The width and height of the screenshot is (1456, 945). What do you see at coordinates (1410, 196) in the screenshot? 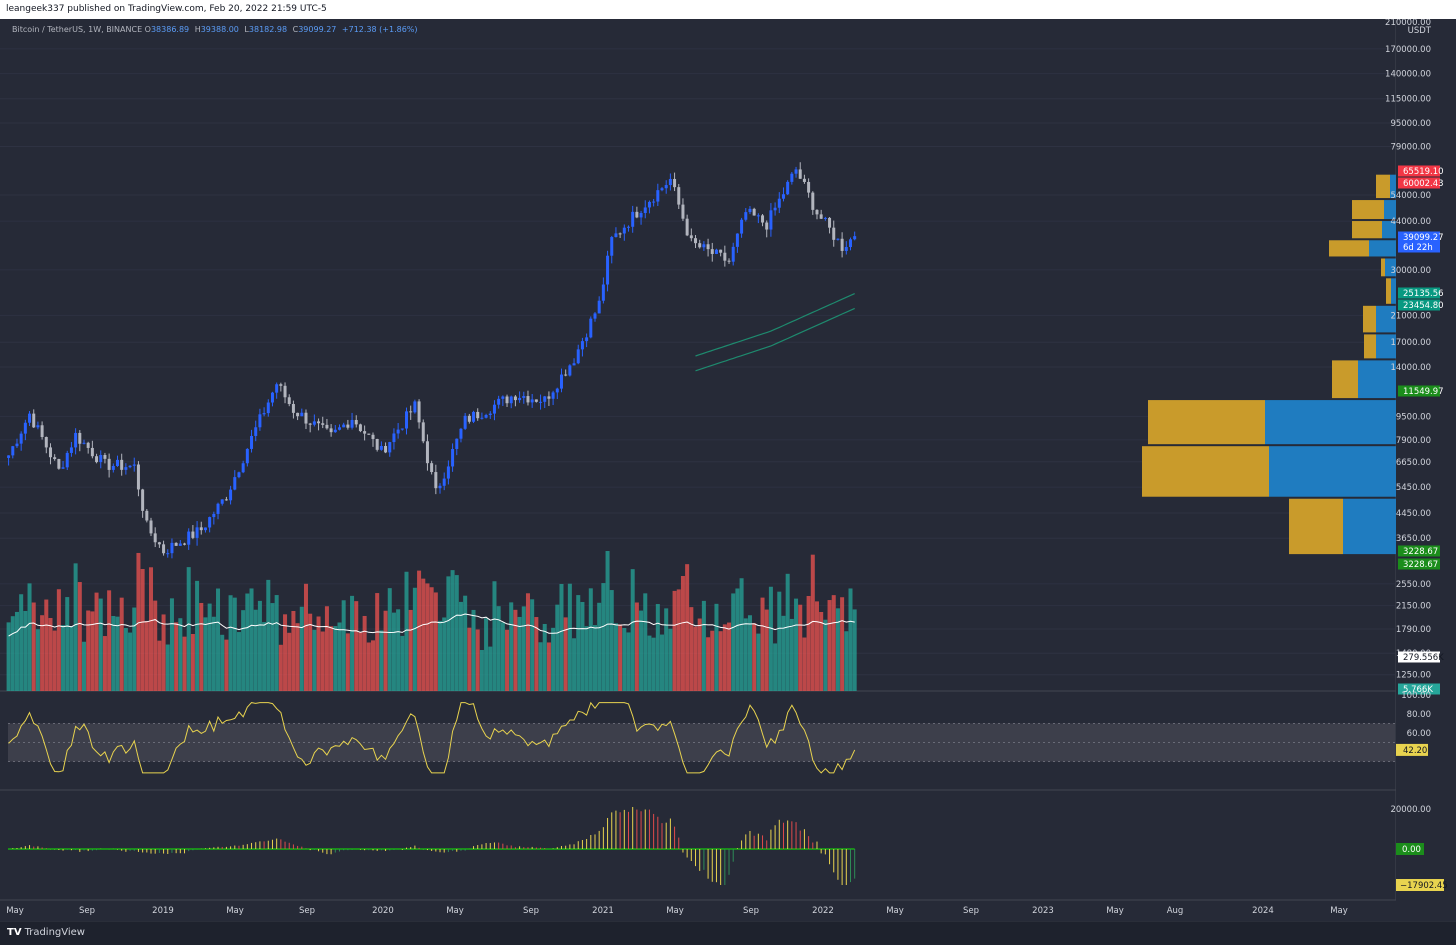
I see `price-tick-label: 54000.00` at bounding box center [1410, 196].